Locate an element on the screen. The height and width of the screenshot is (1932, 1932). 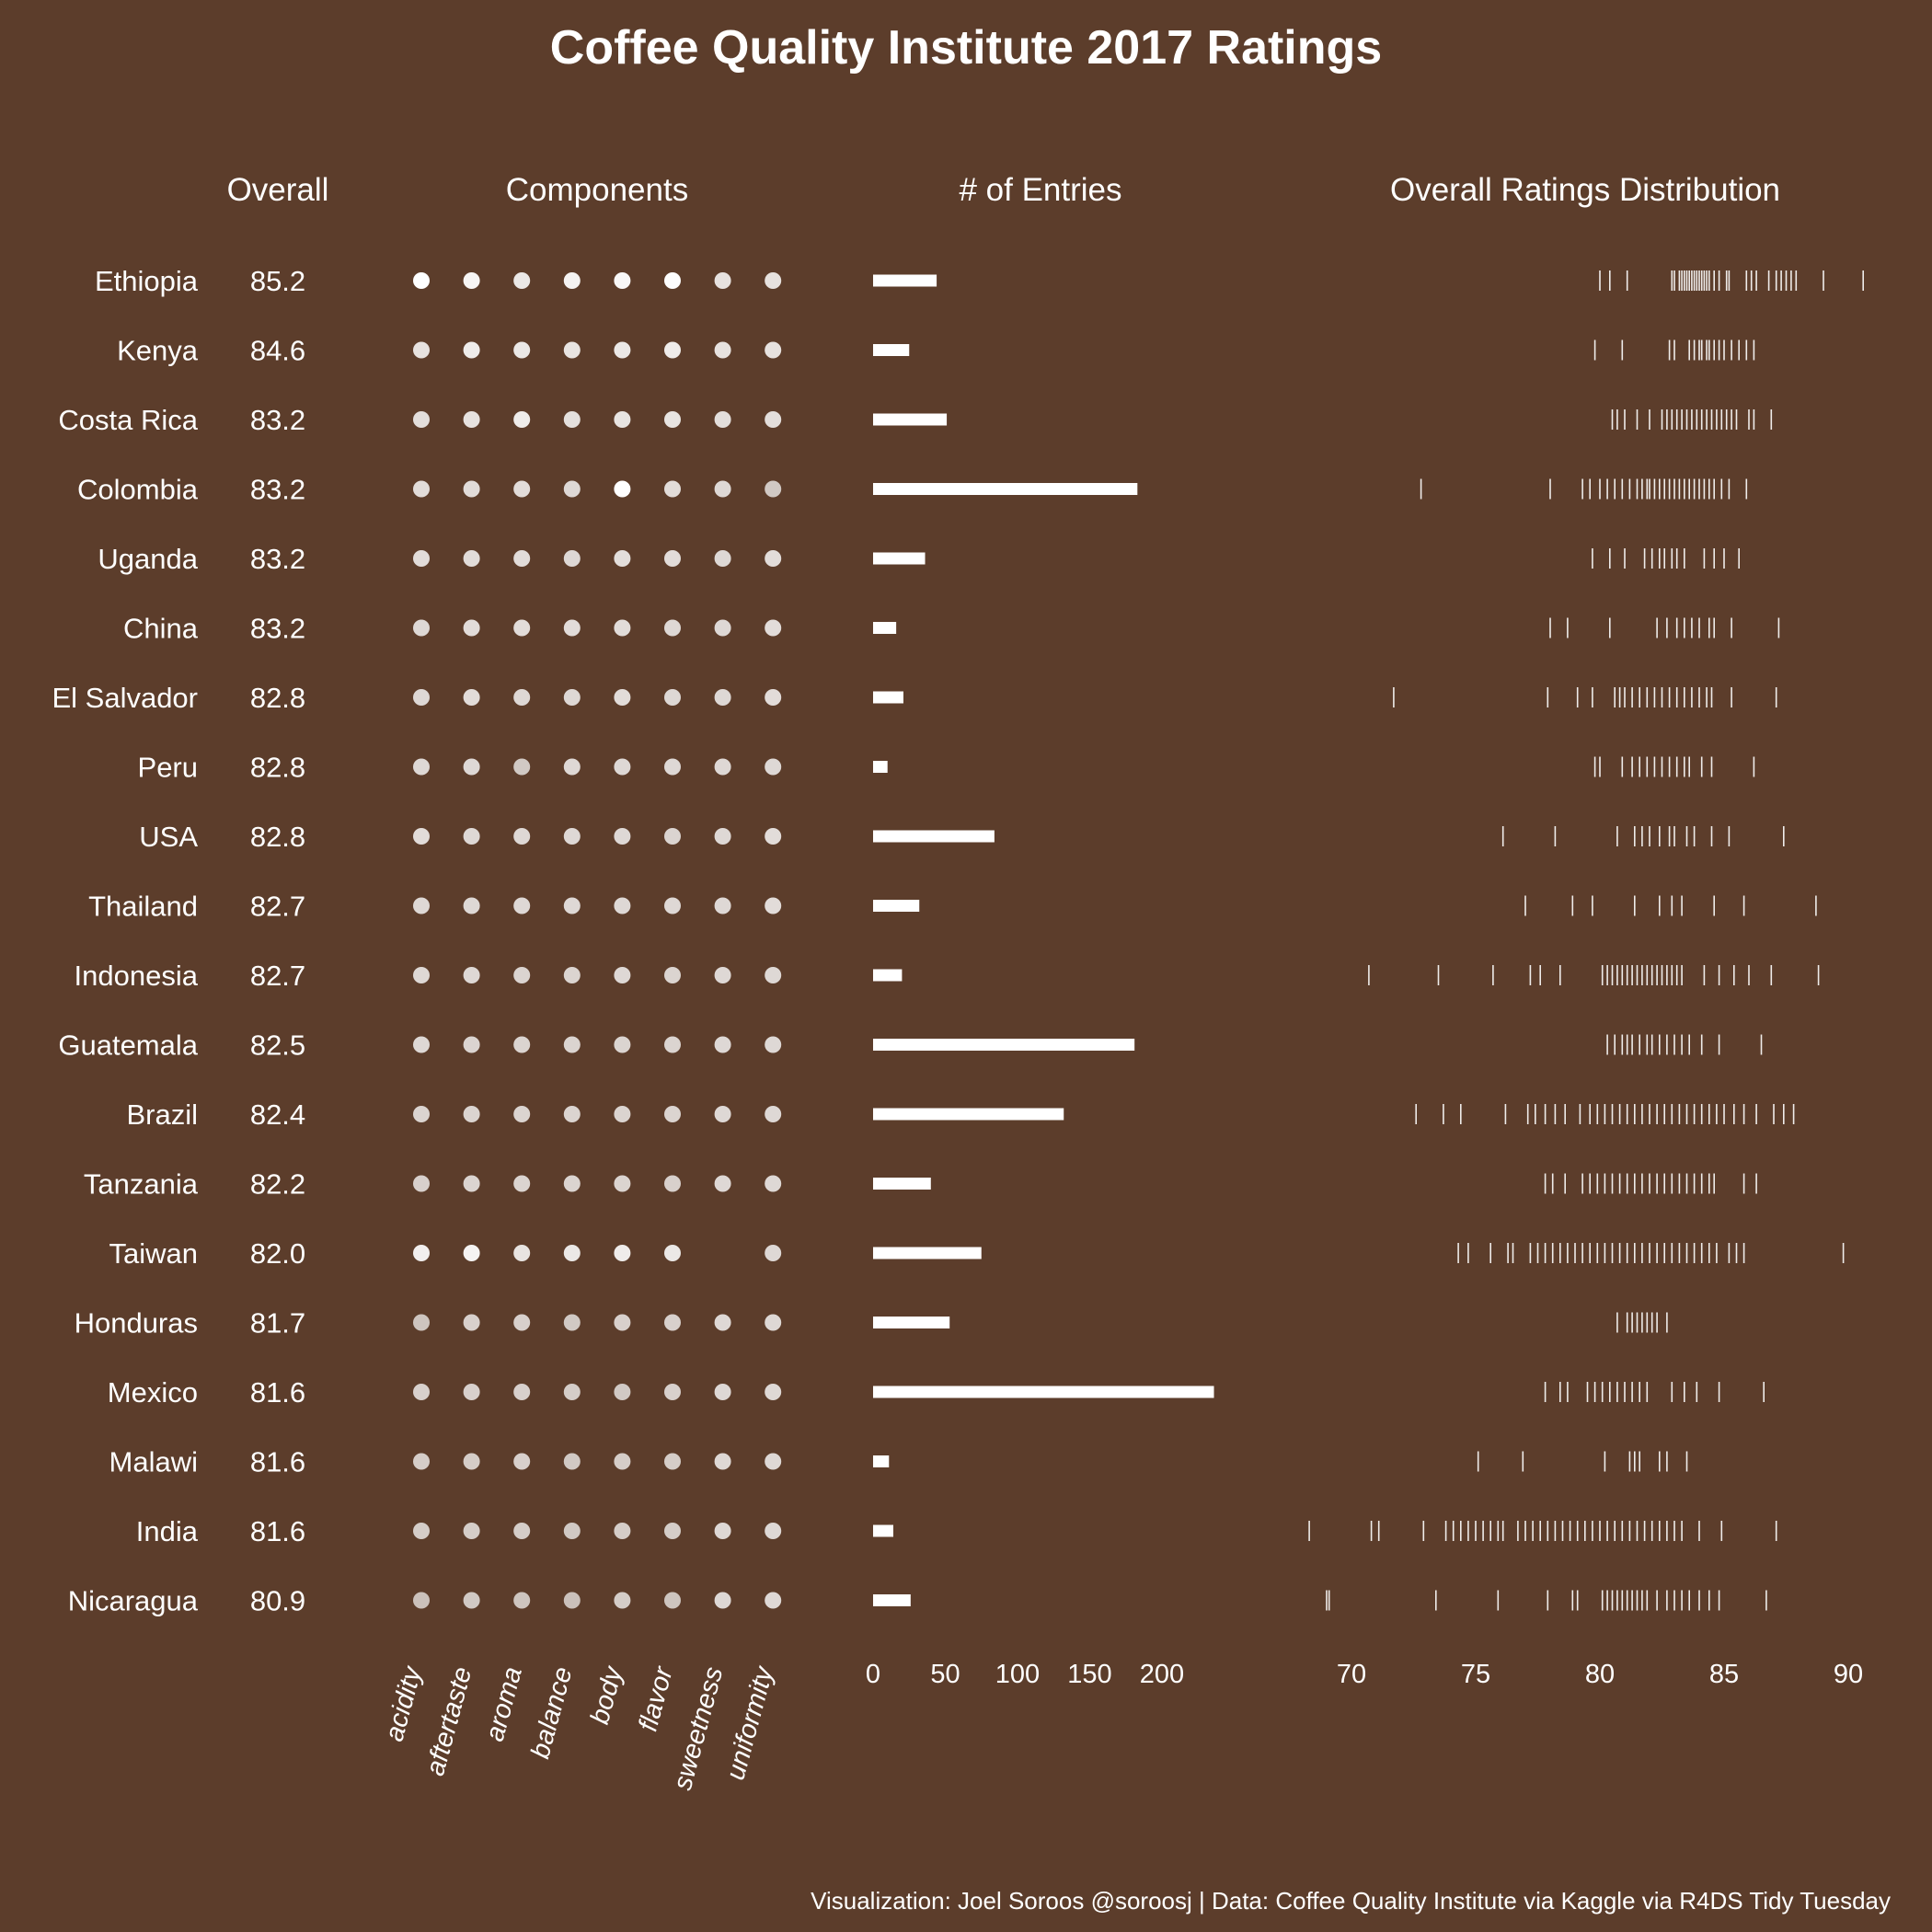
country-label: China is located at coordinates (161, 629).